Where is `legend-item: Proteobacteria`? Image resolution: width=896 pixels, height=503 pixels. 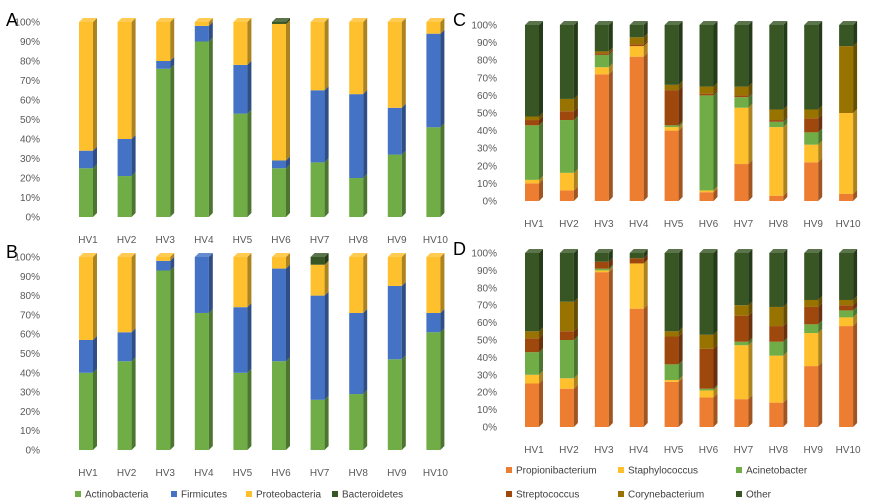 legend-item: Proteobacteria is located at coordinates (283, 495).